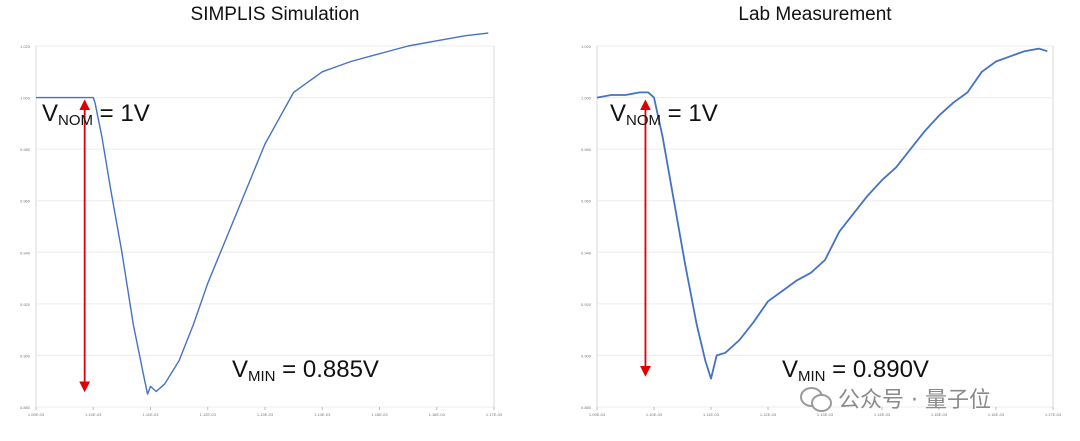  What do you see at coordinates (914, 400) in the screenshot?
I see `watermark-text: 公众号 · 量子位` at bounding box center [914, 400].